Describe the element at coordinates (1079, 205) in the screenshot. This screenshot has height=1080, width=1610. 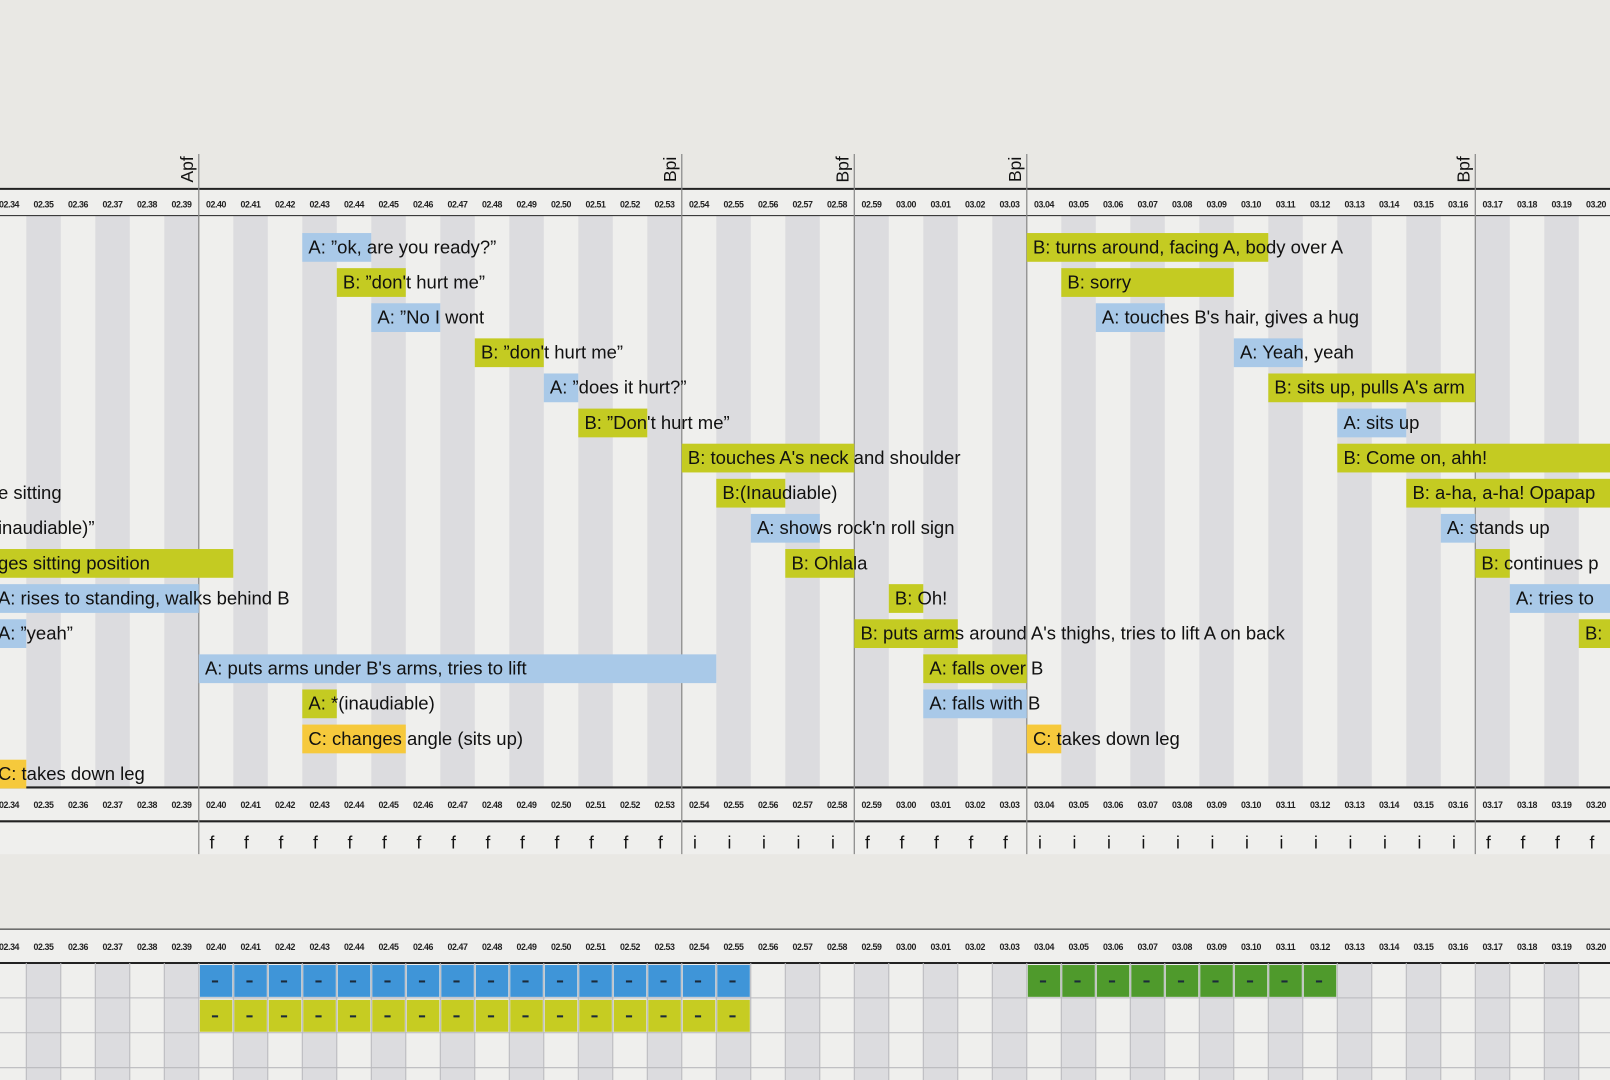
I see `time-label: 03.05` at that location.